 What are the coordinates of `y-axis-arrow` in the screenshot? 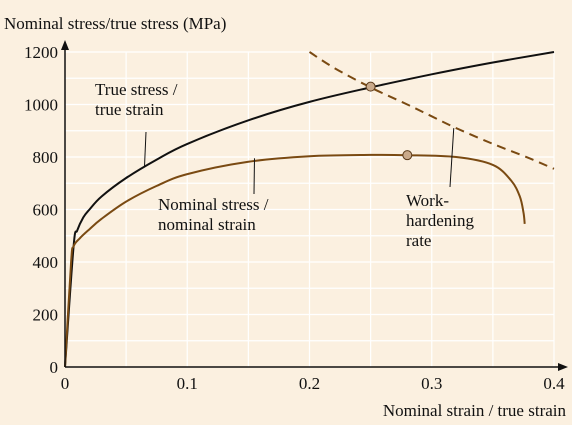 It's located at (65, 45).